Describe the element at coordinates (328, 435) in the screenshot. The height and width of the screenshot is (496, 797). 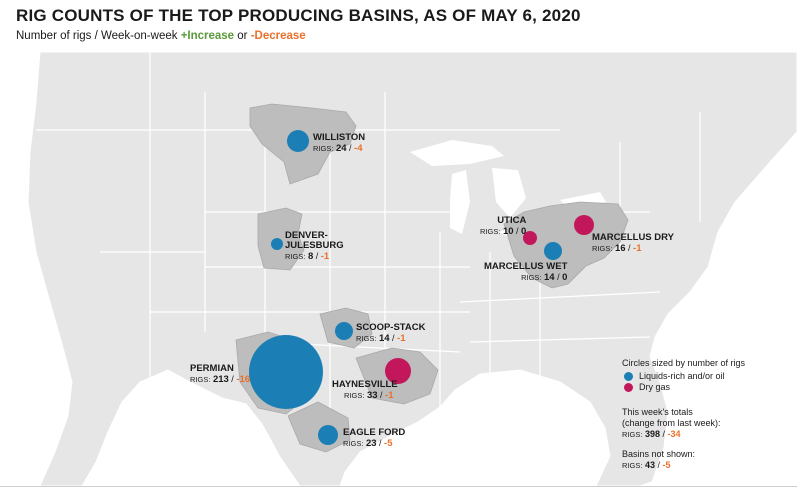
I see `circle-eagle-ford` at that location.